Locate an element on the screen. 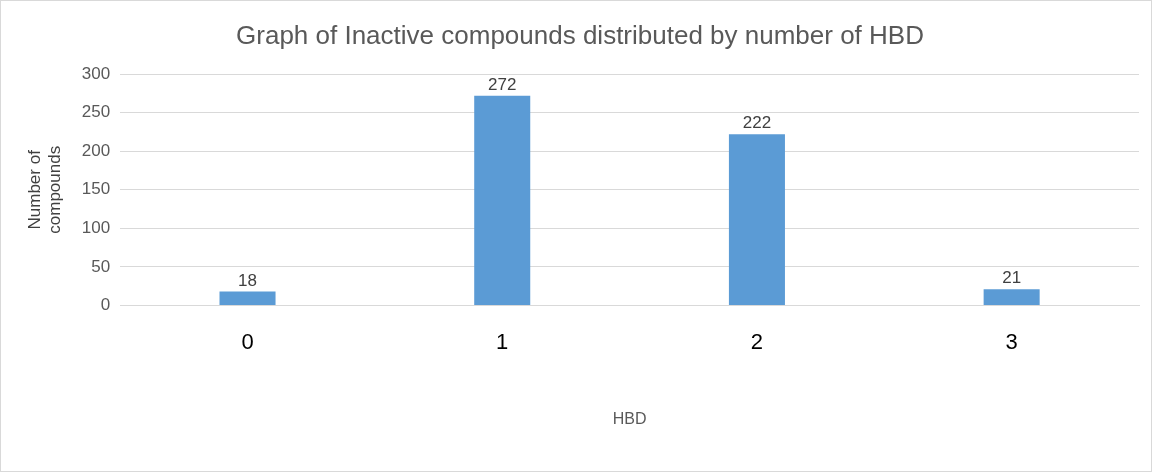 The image size is (1152, 472). x-tick-label: 2 is located at coordinates (757, 341).